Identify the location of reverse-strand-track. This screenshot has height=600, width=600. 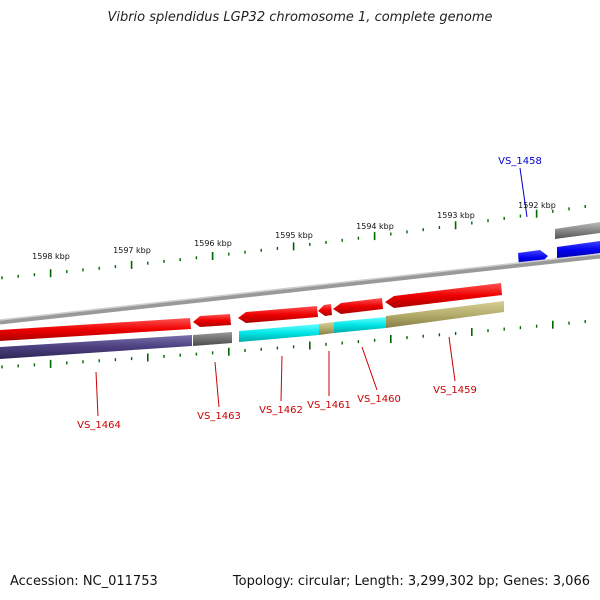
(251, 312).